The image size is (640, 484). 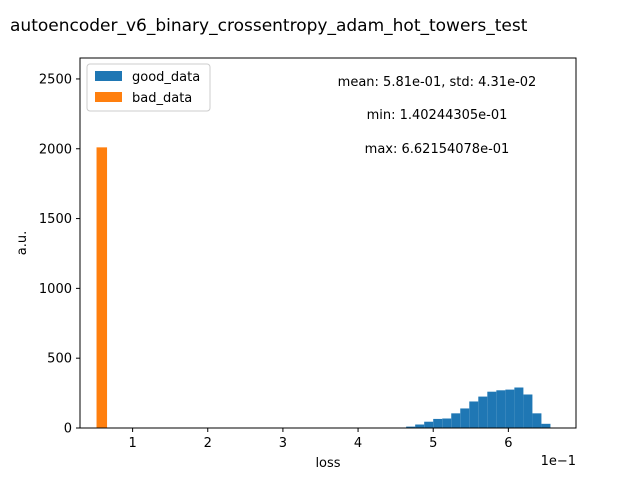 What do you see at coordinates (55, 79) in the screenshot?
I see `y-tick-label-2500: 2500` at bounding box center [55, 79].